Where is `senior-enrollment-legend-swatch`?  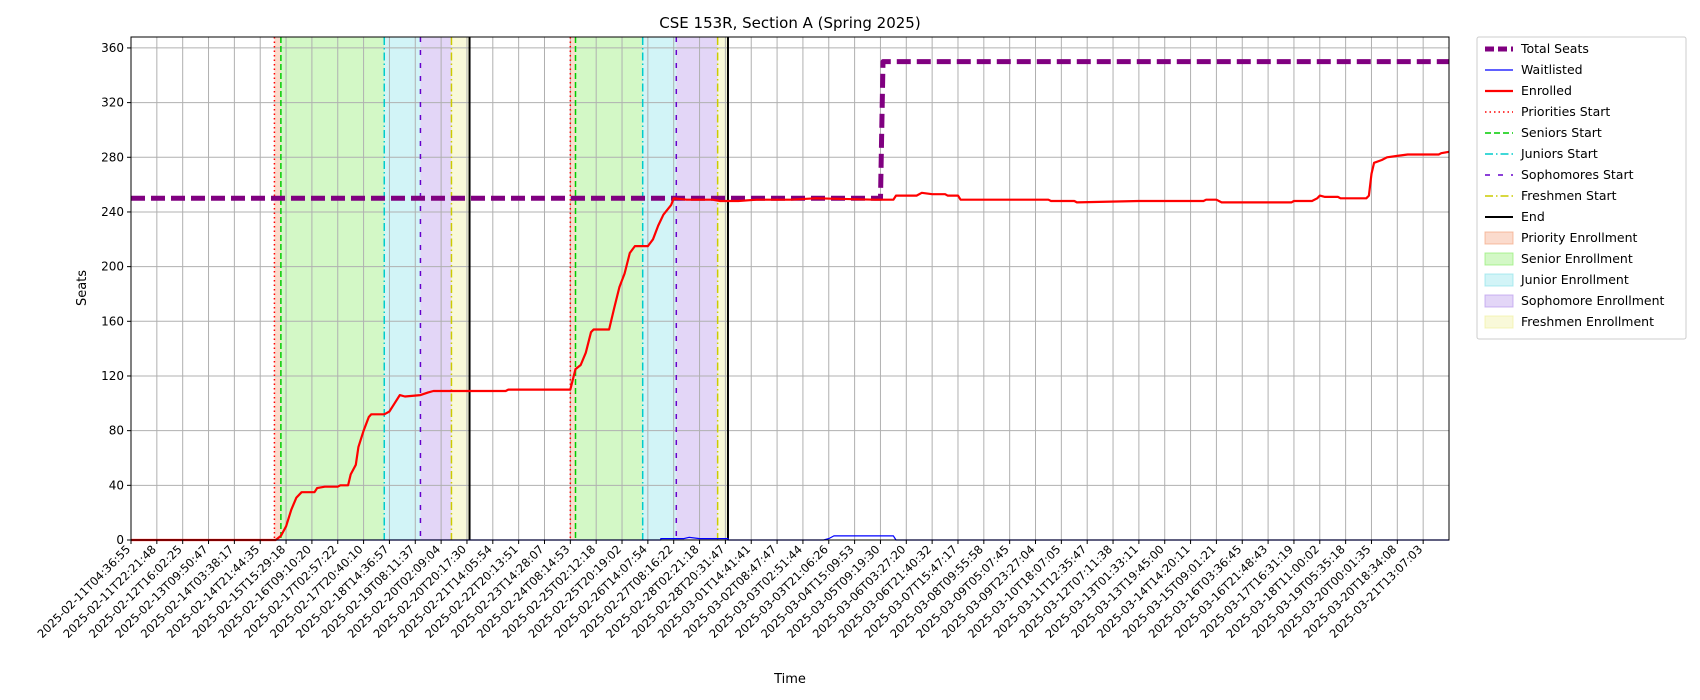
senior-enrollment-legend-swatch is located at coordinates (1499, 259).